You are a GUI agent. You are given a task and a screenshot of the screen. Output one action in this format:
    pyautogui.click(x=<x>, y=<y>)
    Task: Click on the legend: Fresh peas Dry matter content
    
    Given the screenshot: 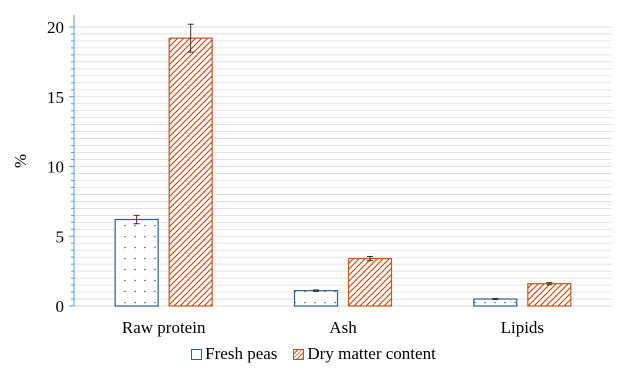 What is the action you would take?
    pyautogui.click(x=313, y=354)
    